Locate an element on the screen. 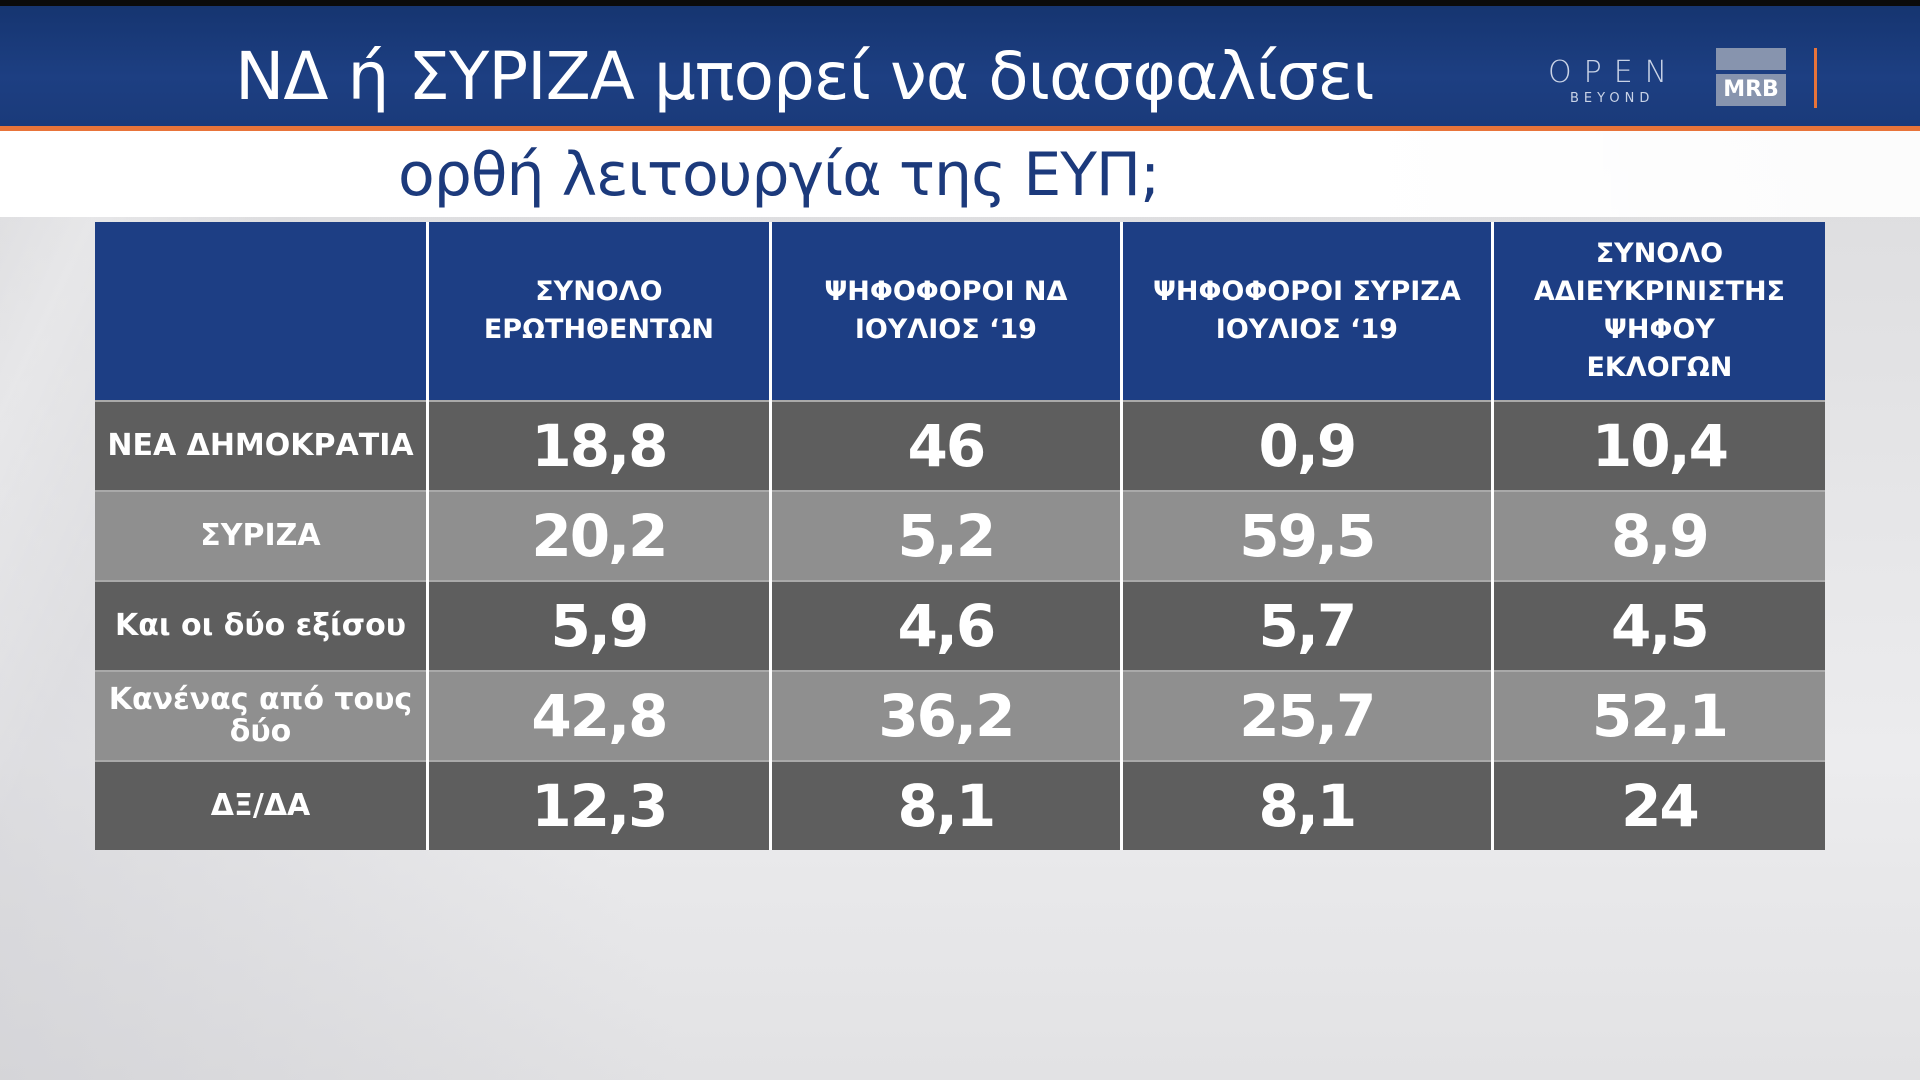  cell-value: 10,4 is located at coordinates (1658, 445).